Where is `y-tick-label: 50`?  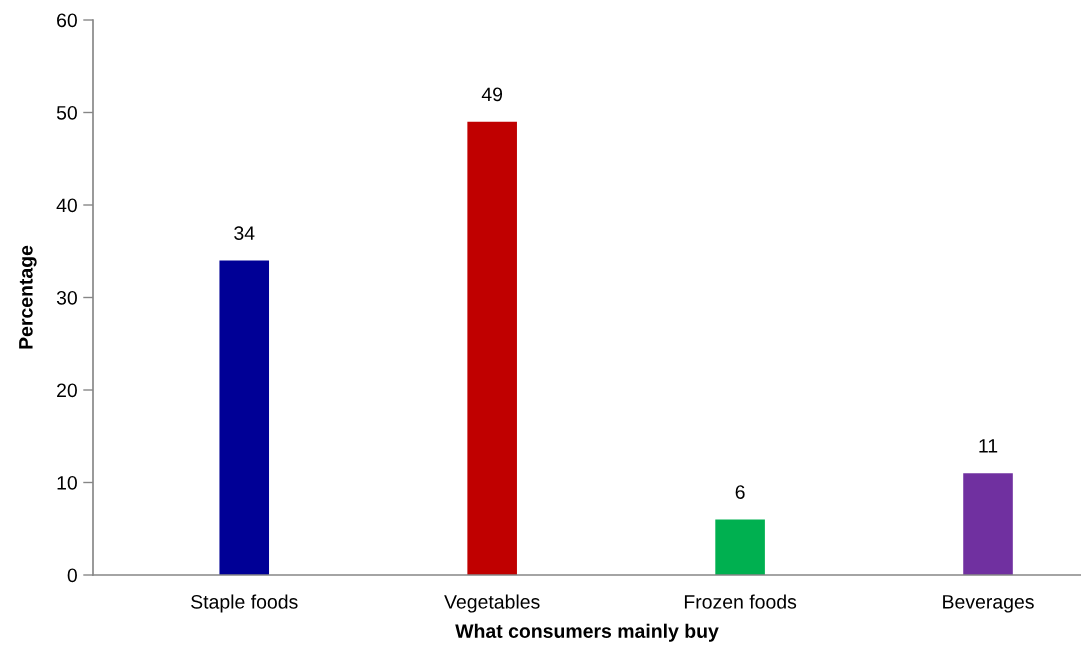 y-tick-label: 50 is located at coordinates (66, 112).